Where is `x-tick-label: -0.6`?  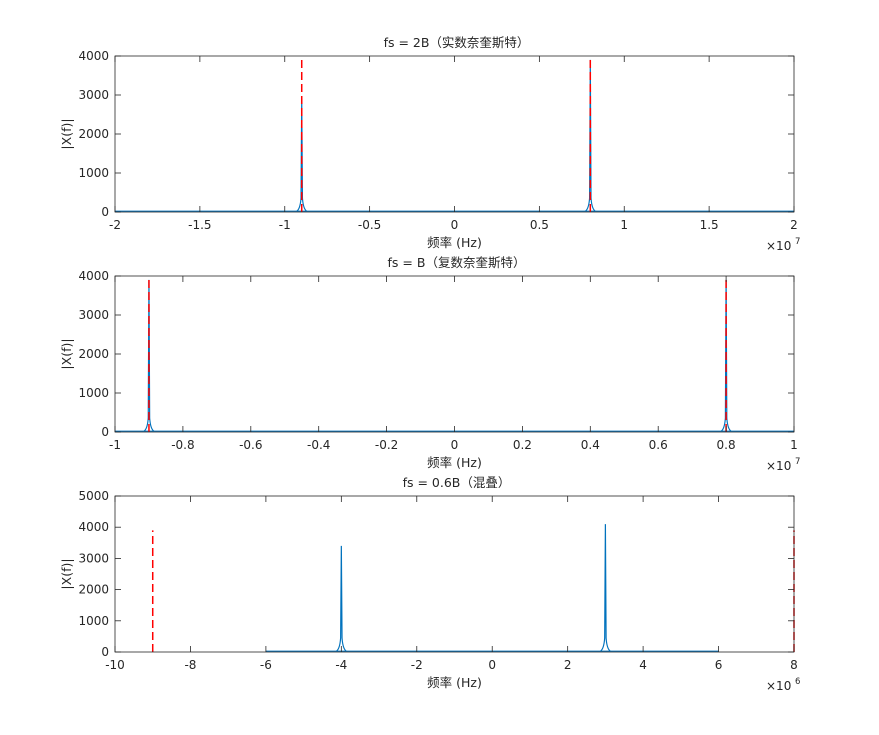
x-tick-label: -0.6 is located at coordinates (250, 445).